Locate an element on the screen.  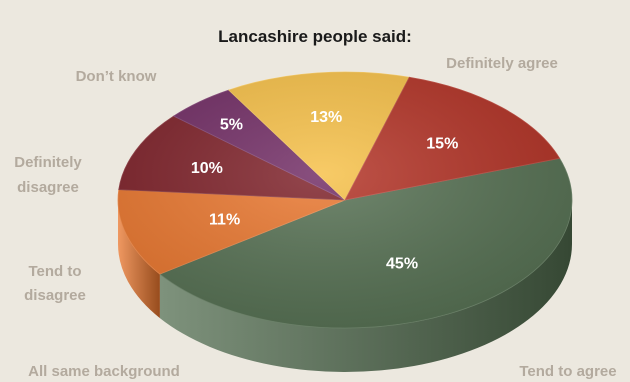
label-all-same-background: All same background is located at coordinates (104, 371).